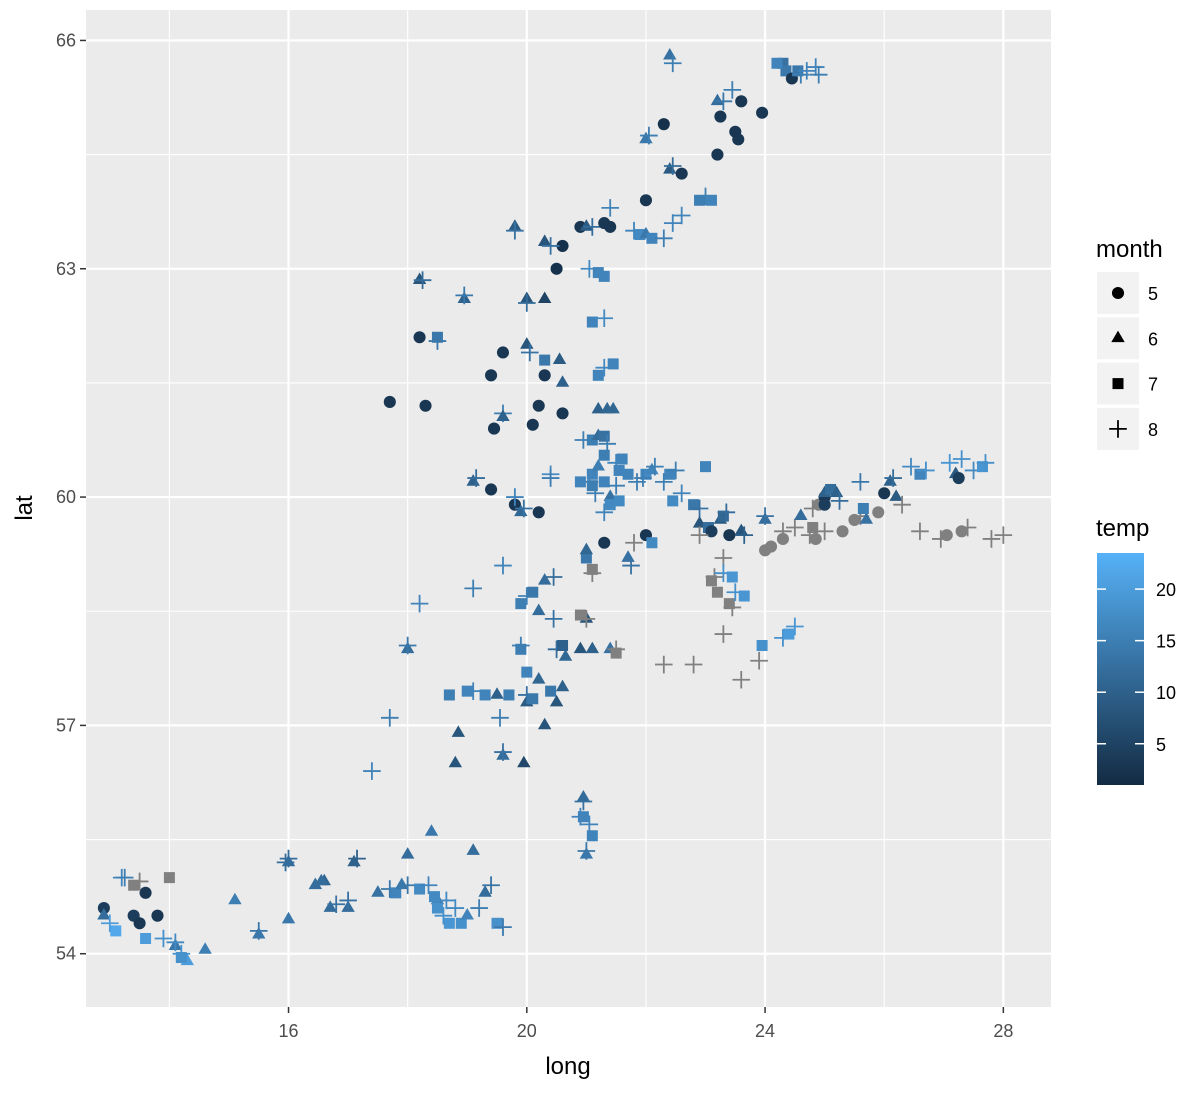  I want to click on x-axis: 16 20 24 28, so click(646, 1024).